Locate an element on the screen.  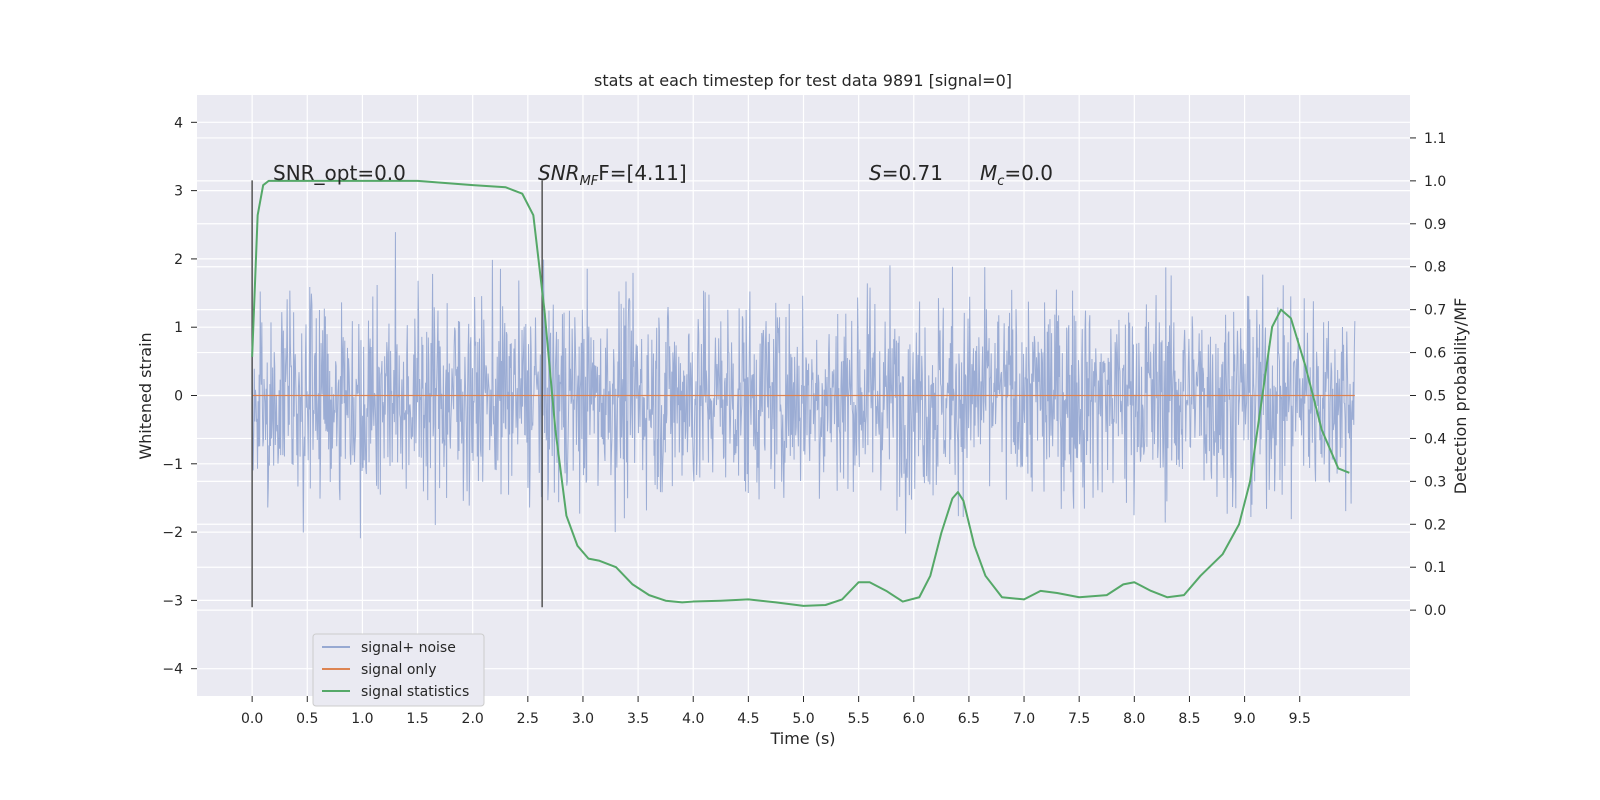
x-tick-label-4: 2.0 is located at coordinates (473, 719).